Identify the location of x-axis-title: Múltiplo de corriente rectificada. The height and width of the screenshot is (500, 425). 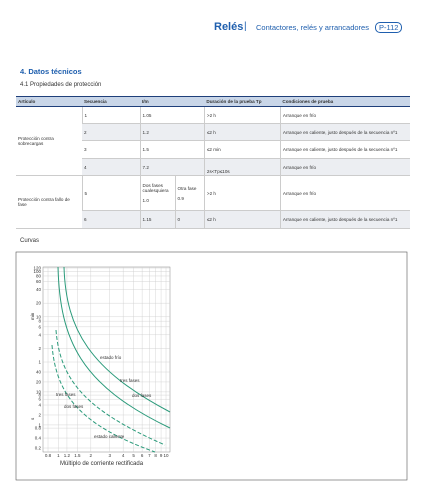
(102, 464).